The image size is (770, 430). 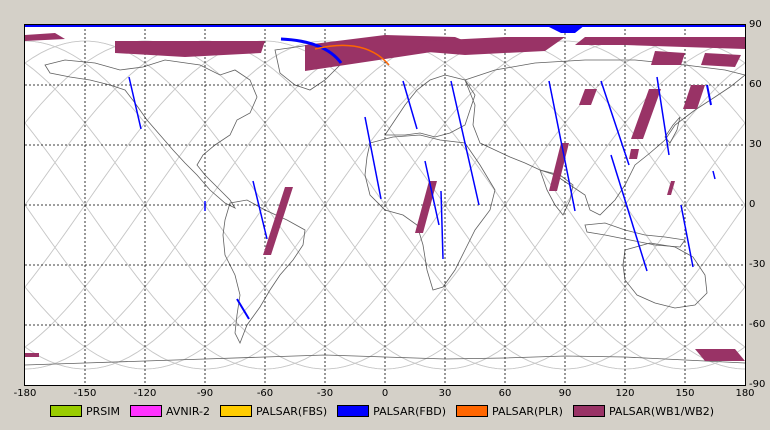 What do you see at coordinates (410, 411) in the screenshot?
I see `legend-label-palsar-fbd: PALSAR(FBD)` at bounding box center [410, 411].